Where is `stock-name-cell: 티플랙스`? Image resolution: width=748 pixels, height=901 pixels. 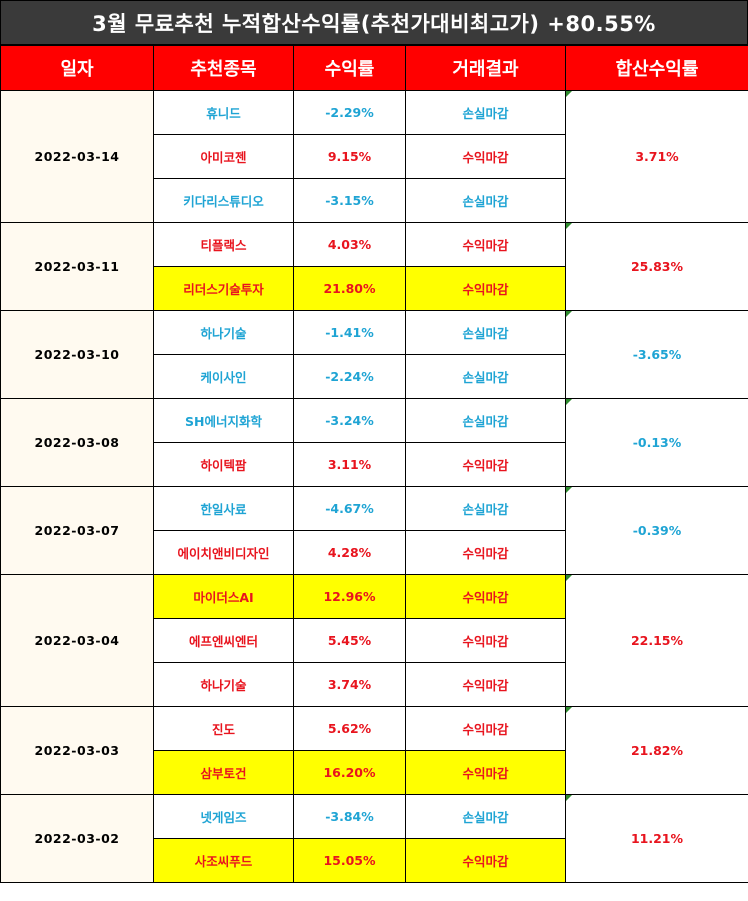 stock-name-cell: 티플랙스 is located at coordinates (223, 244).